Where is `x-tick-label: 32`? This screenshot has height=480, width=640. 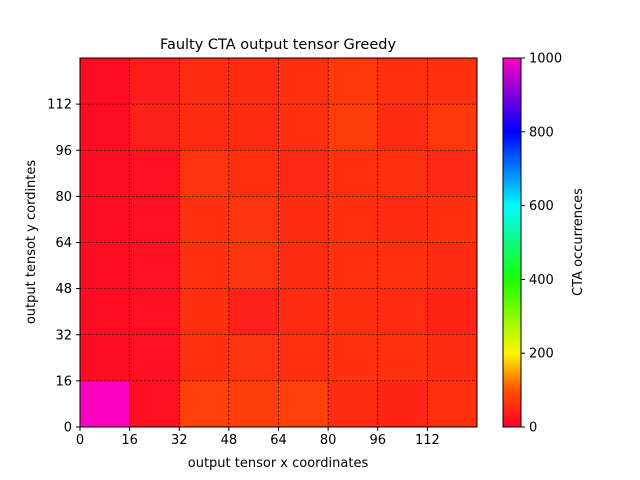
x-tick-label: 32 is located at coordinates (179, 440).